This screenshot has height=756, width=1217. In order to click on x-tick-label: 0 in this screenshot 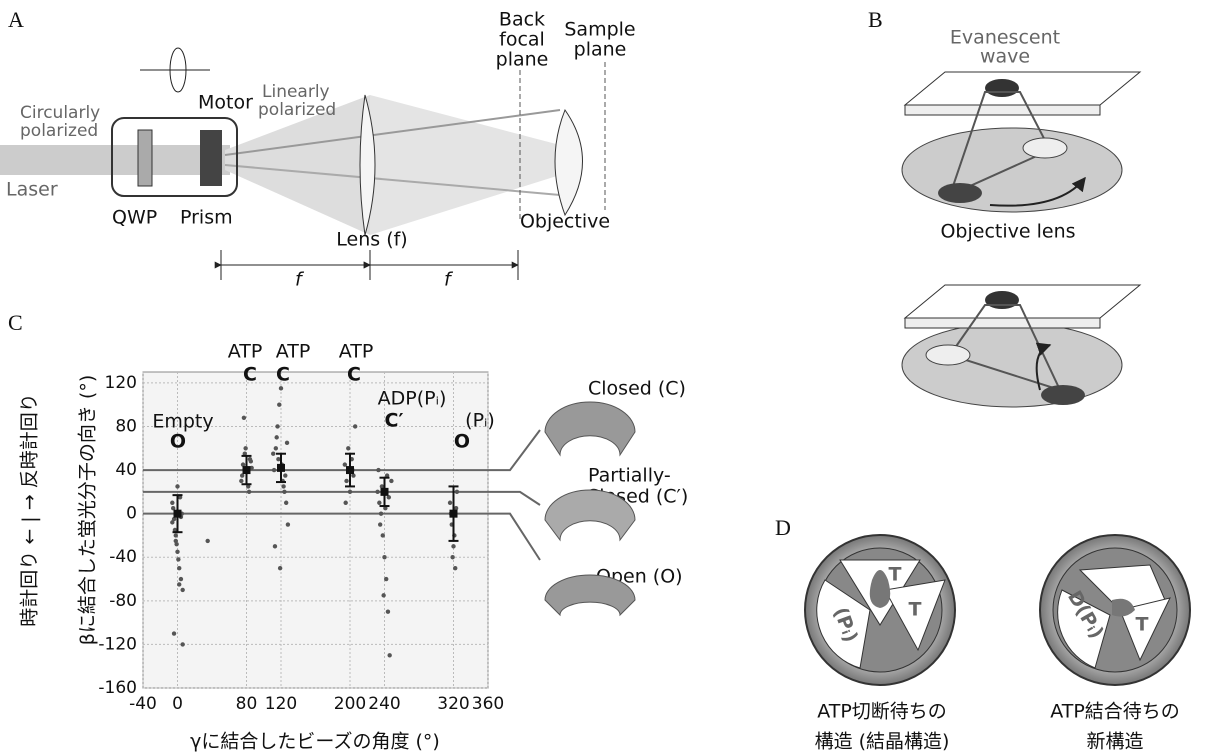, I will do `click(177, 704)`.